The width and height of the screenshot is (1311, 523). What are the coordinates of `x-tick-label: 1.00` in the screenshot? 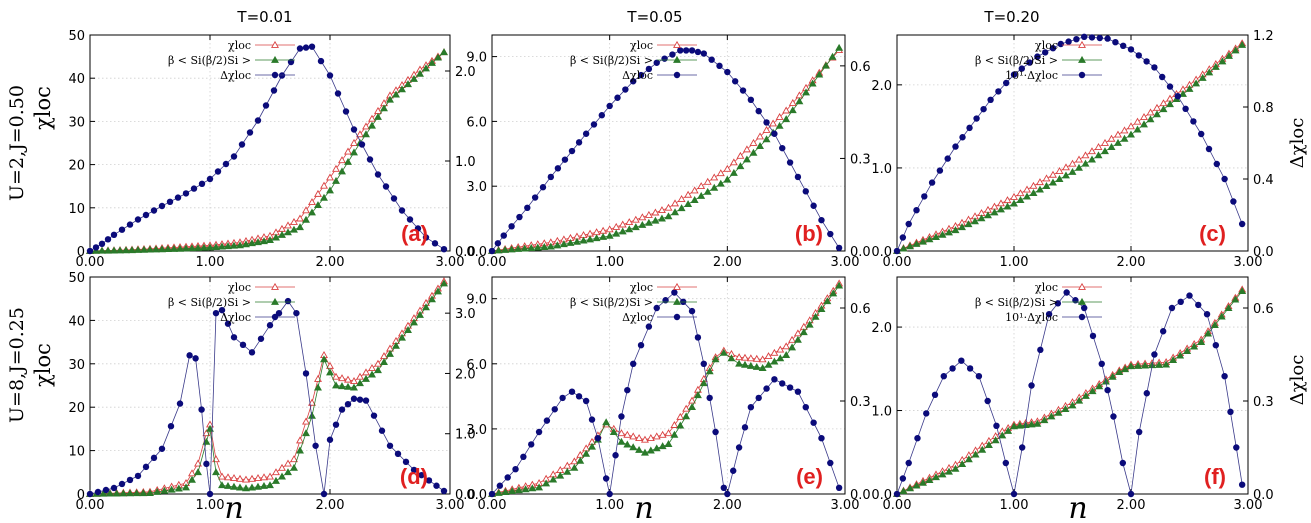 It's located at (609, 262).